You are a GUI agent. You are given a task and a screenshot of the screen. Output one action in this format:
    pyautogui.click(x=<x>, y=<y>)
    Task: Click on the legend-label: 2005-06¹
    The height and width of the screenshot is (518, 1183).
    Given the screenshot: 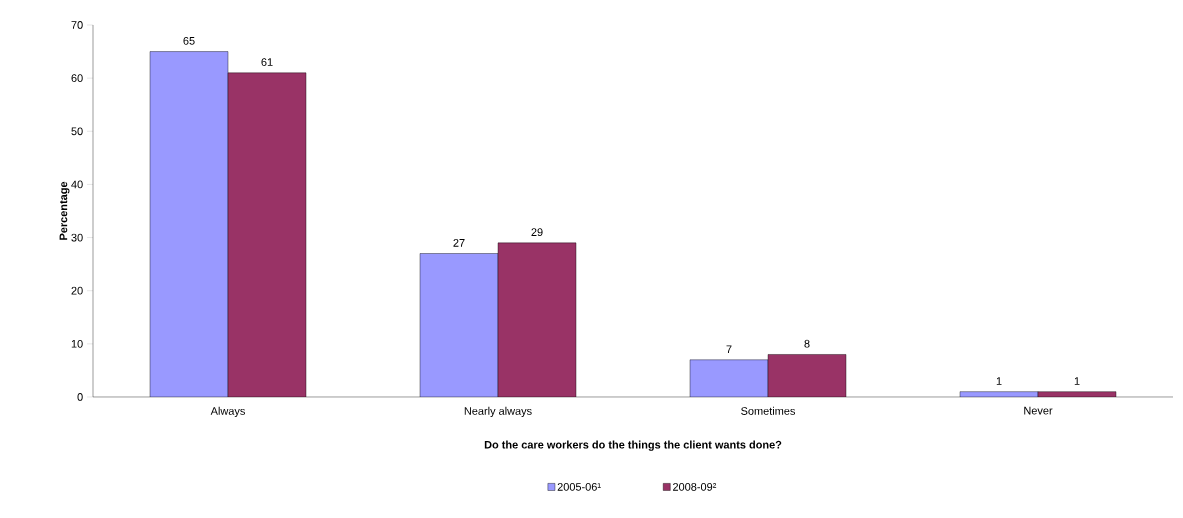 What is the action you would take?
    pyautogui.click(x=579, y=487)
    